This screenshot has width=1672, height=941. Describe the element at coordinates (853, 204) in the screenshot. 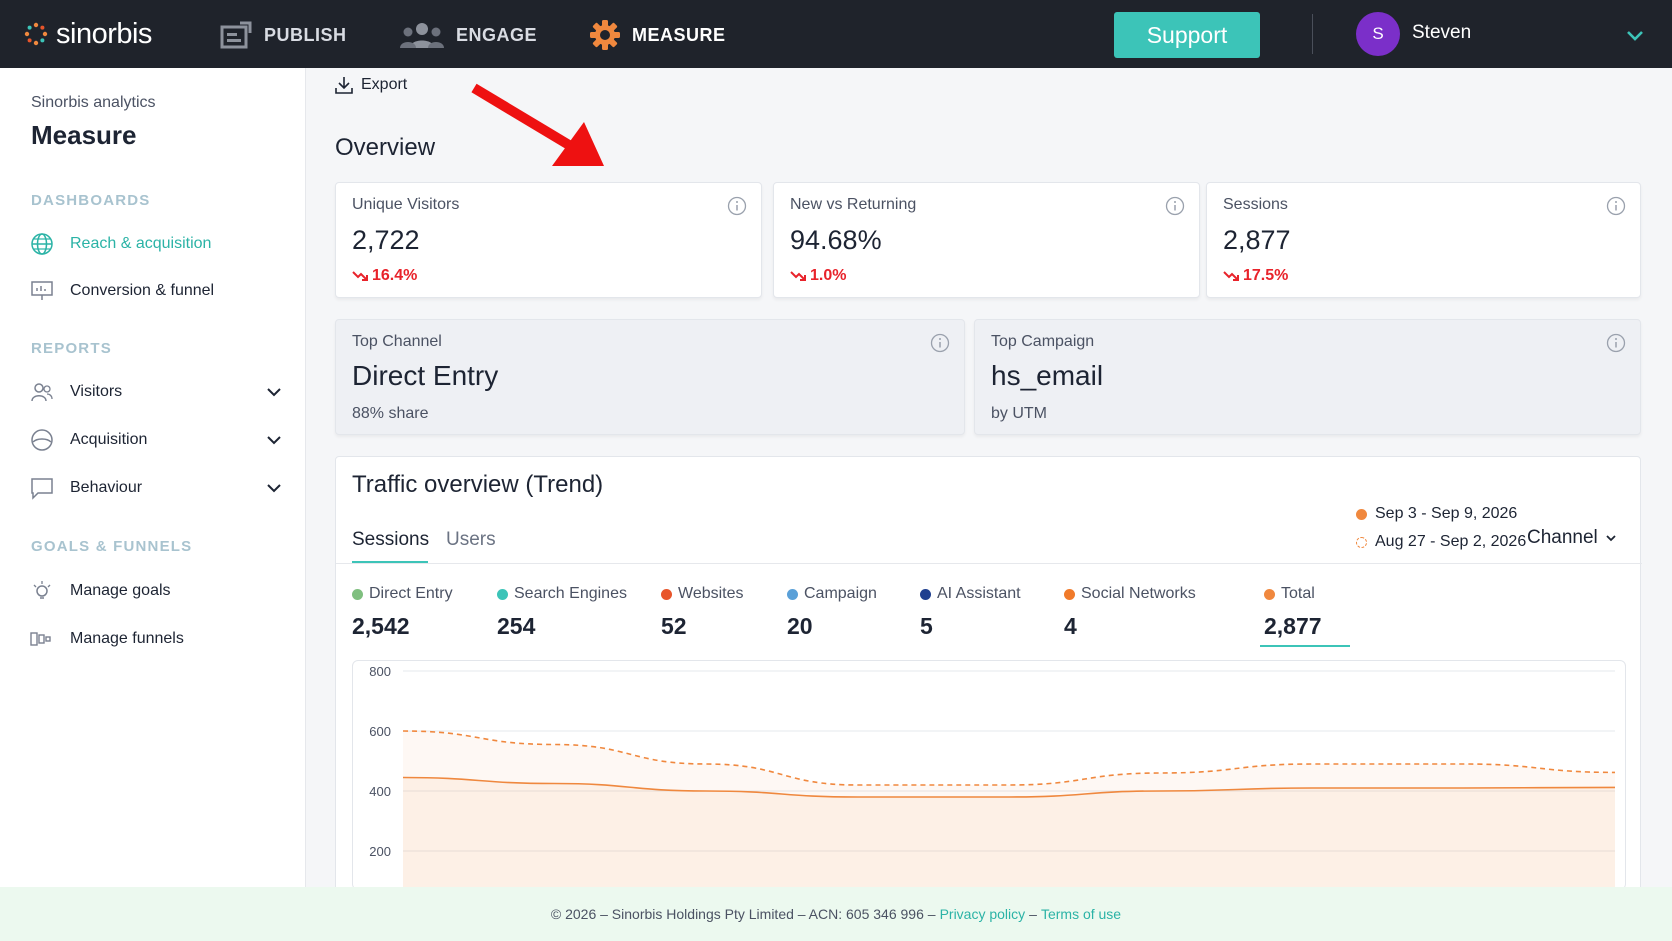

I see `kpi-label: New vs Returning` at that location.